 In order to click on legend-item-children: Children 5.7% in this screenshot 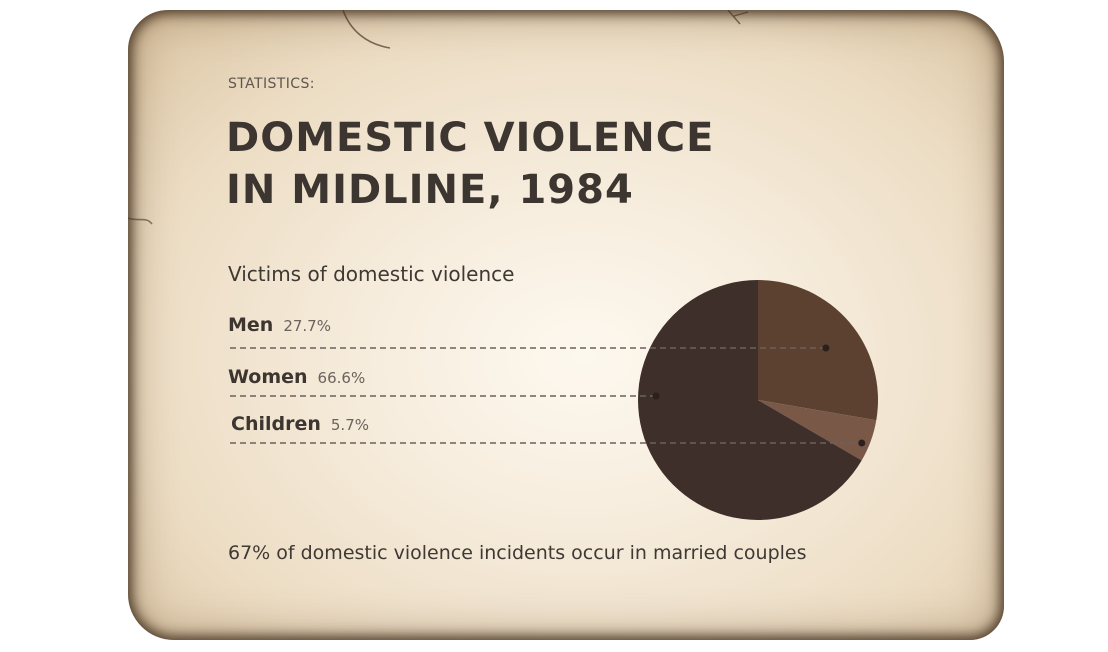, I will do `click(300, 424)`.